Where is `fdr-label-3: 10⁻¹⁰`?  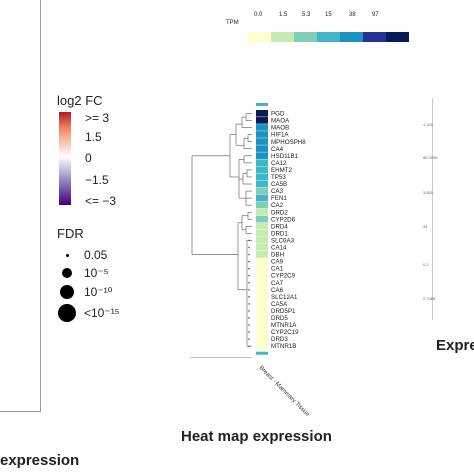
fdr-label-3: 10⁻¹⁰ is located at coordinates (98, 292).